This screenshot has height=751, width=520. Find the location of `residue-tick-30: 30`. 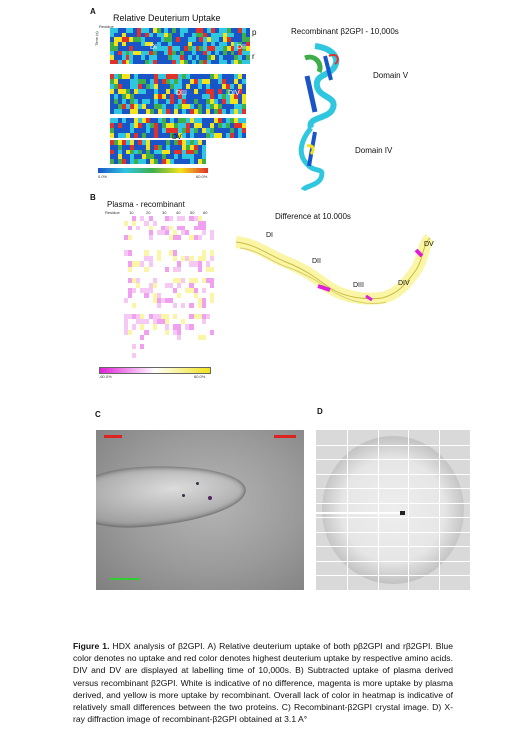

residue-tick-30: 30 is located at coordinates (164, 212).